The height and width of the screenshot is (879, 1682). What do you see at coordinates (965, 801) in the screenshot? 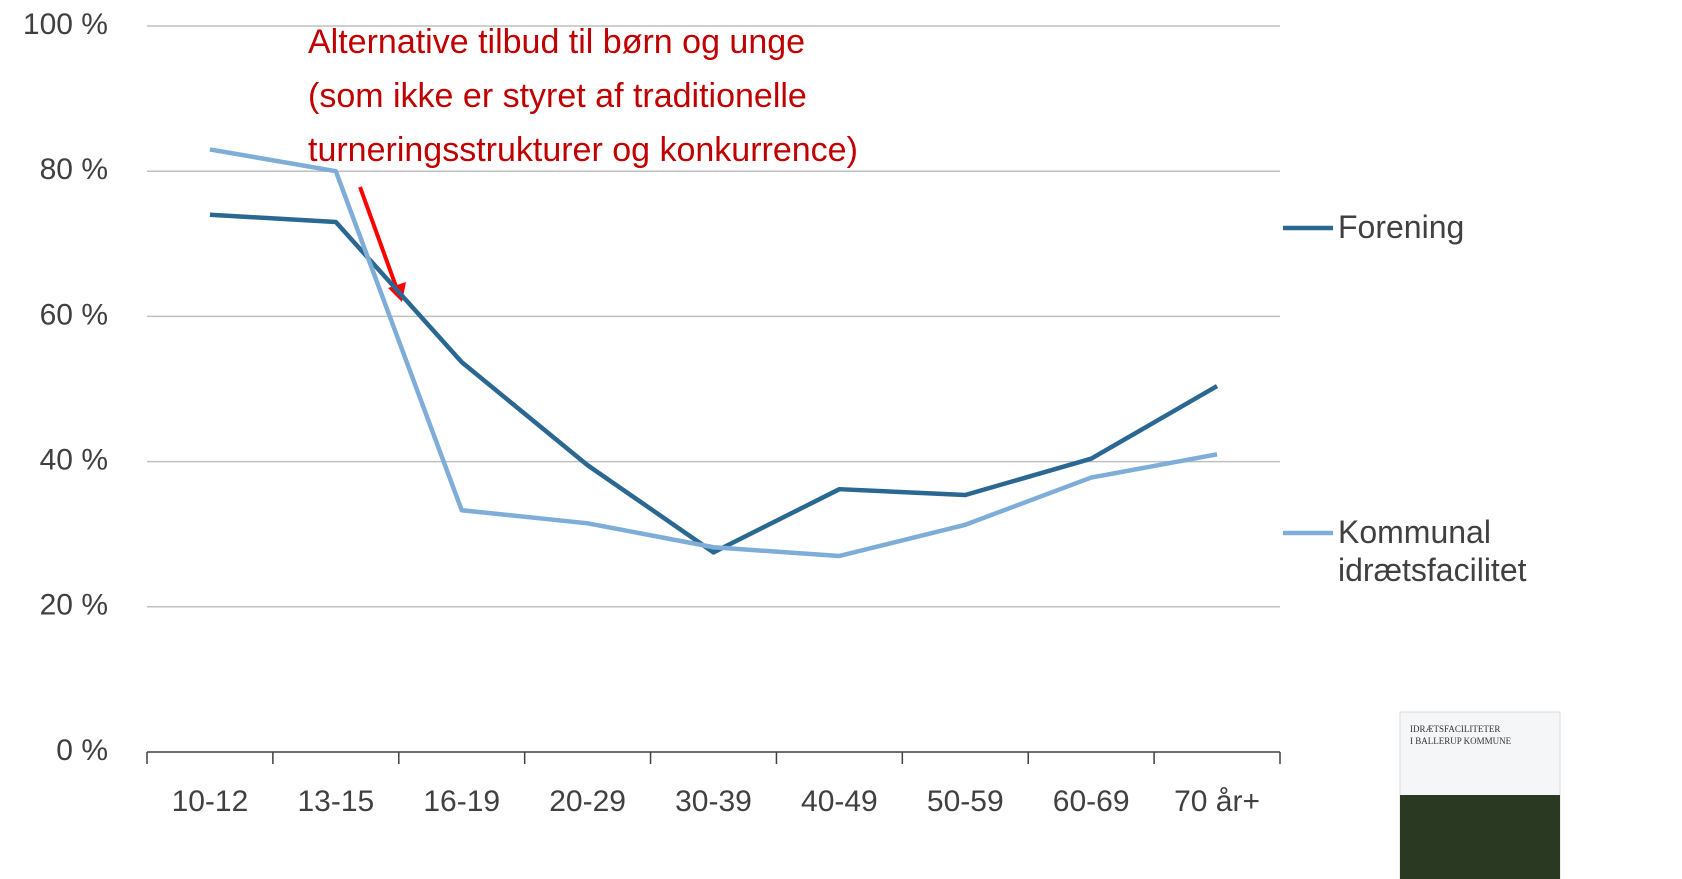
I see `x-tick-label: 50-59` at bounding box center [965, 801].